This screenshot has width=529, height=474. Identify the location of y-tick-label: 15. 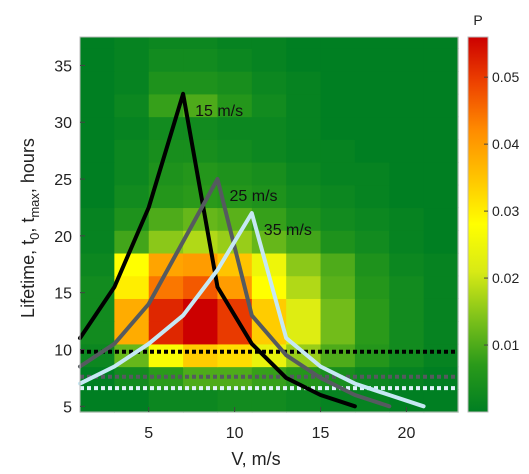
(63, 294).